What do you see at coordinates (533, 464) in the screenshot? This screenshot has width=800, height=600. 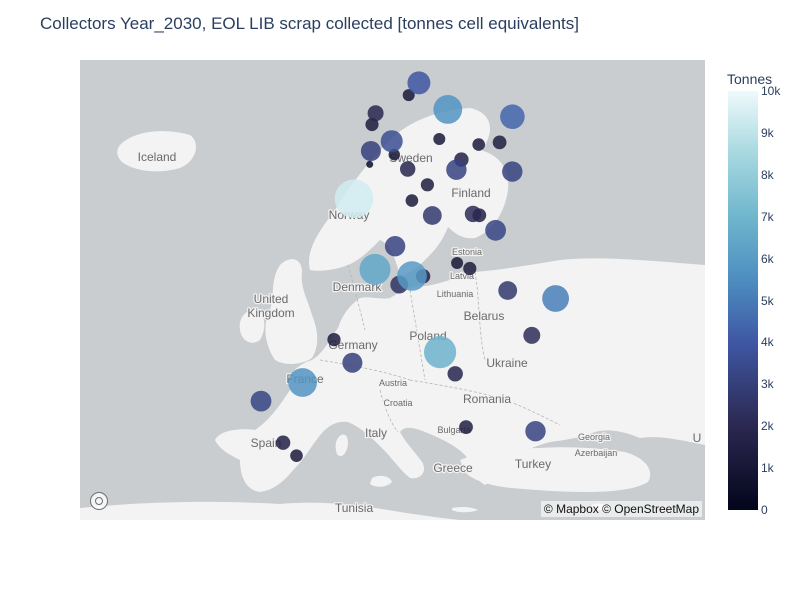 I see `map-label-turkey: Turkey` at bounding box center [533, 464].